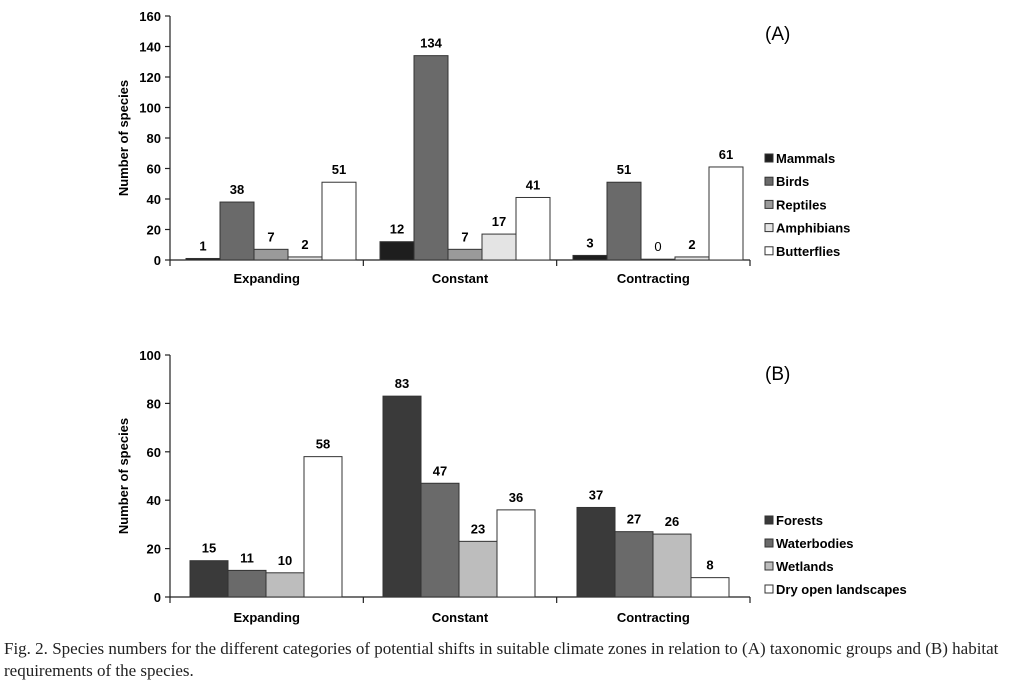 This screenshot has height=686, width=1034. Describe the element at coordinates (397, 229) in the screenshot. I see `data-label: 12` at that location.